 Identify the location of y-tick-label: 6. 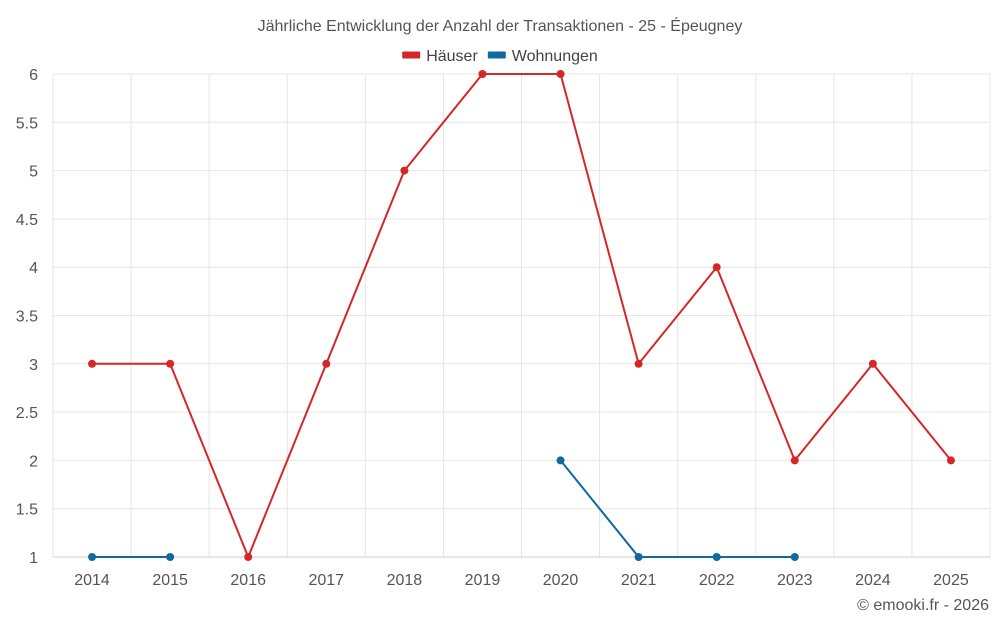
(33, 75).